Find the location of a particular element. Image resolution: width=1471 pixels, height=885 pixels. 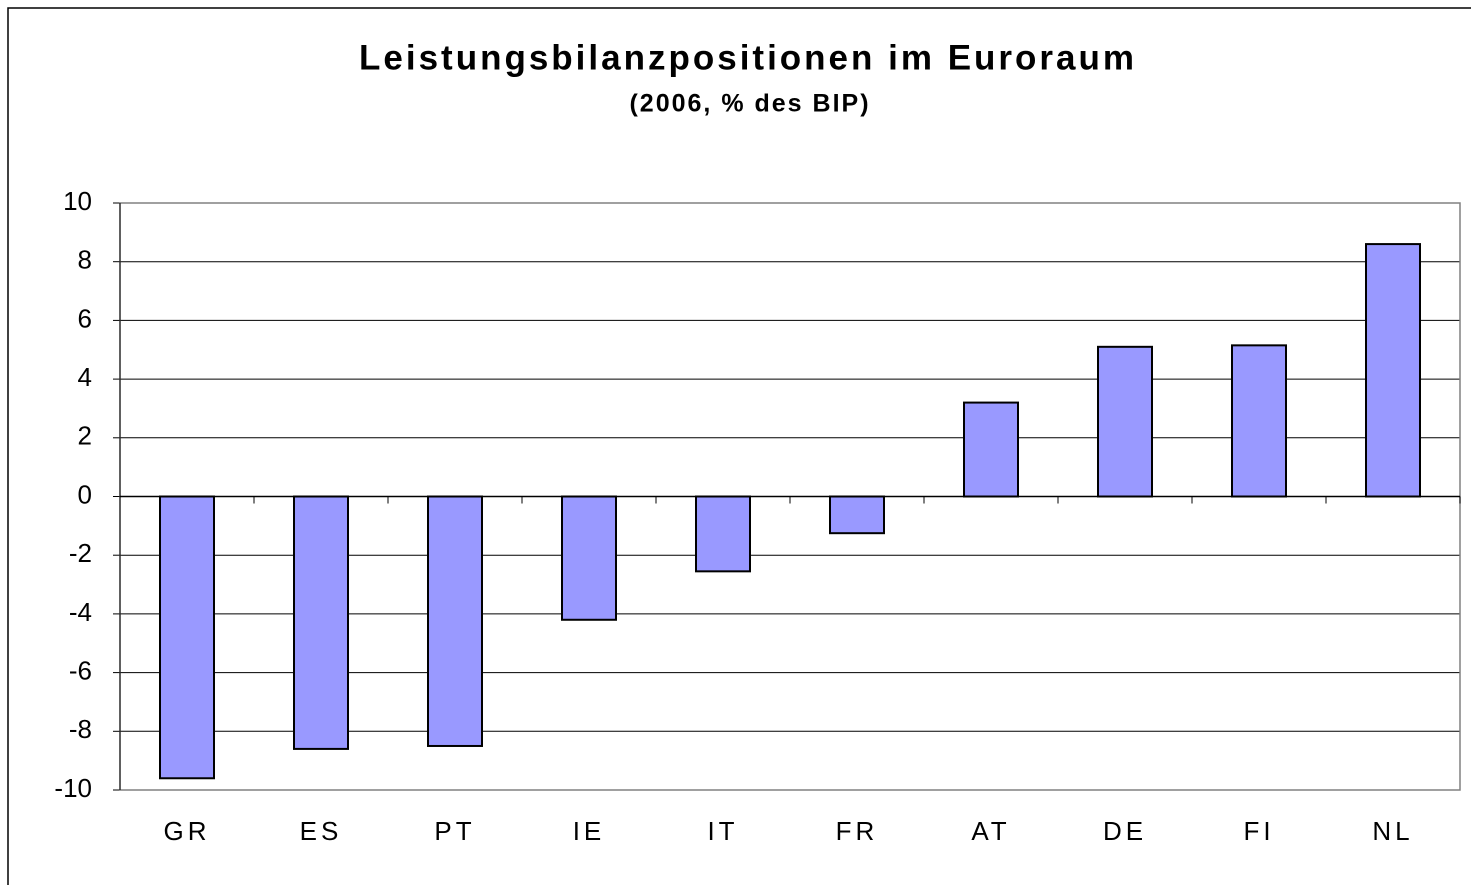

x-tick-label: GR is located at coordinates (187, 831).